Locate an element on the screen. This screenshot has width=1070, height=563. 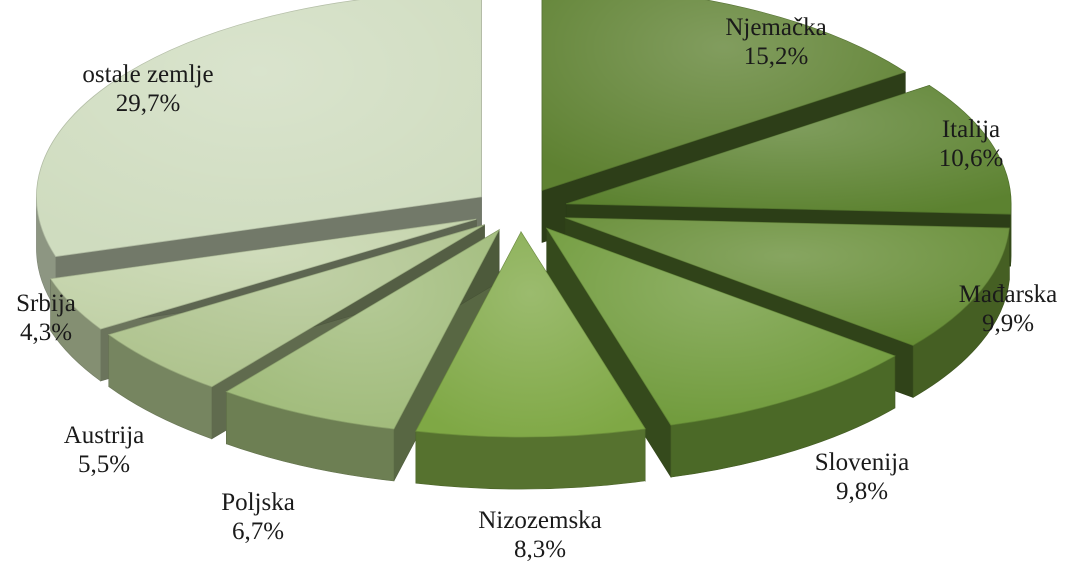
slice-name: Poljska is located at coordinates (258, 502).